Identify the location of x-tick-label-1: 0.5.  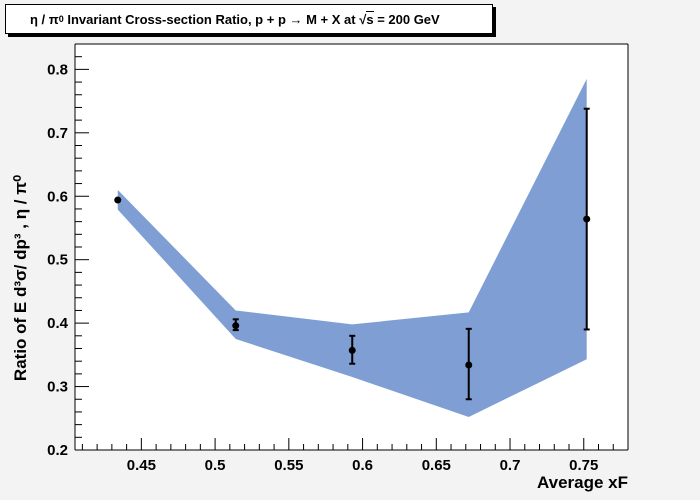
(215, 465).